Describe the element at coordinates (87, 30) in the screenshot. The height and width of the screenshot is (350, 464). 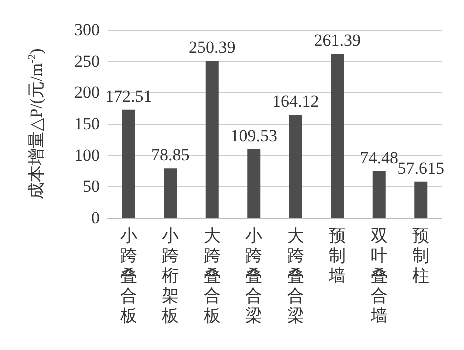
I see `y-tick-label: 300` at that location.